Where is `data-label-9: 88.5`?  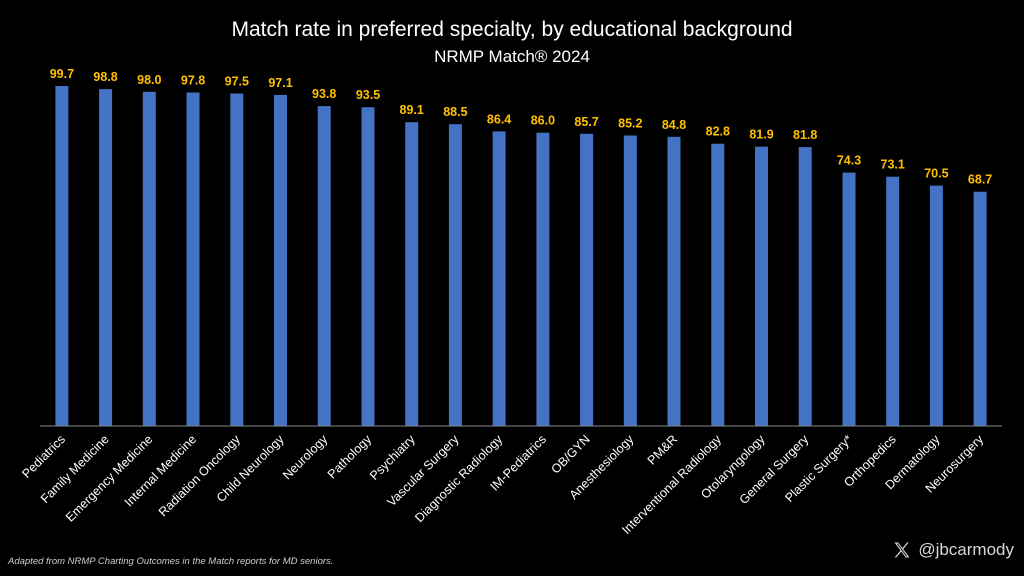
data-label-9: 88.5 is located at coordinates (455, 112).